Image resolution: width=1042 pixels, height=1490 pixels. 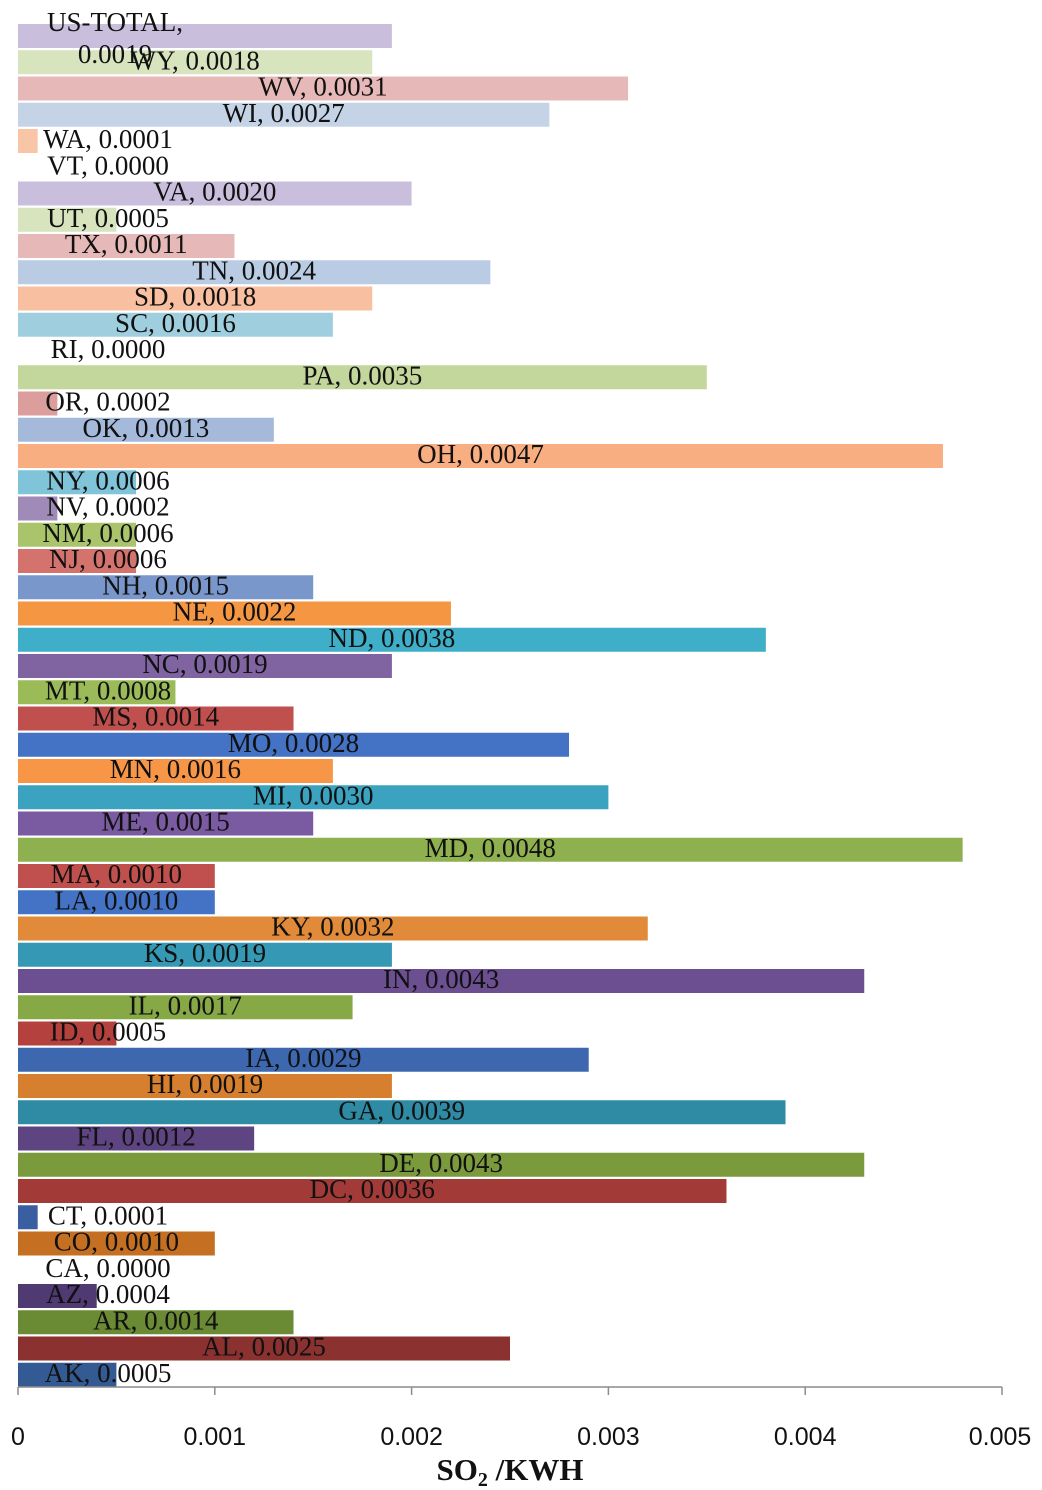 What do you see at coordinates (115, 22) in the screenshot?
I see `bar-label-us-total-name: US-TOTAL,` at bounding box center [115, 22].